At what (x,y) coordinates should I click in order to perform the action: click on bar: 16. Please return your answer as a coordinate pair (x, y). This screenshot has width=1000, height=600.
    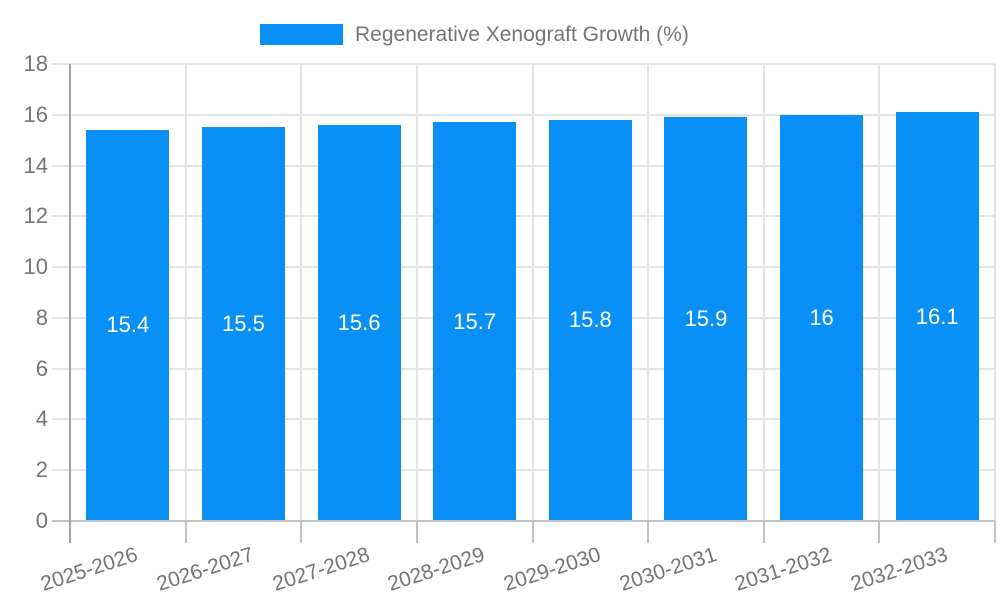
    Looking at the image, I should click on (822, 317).